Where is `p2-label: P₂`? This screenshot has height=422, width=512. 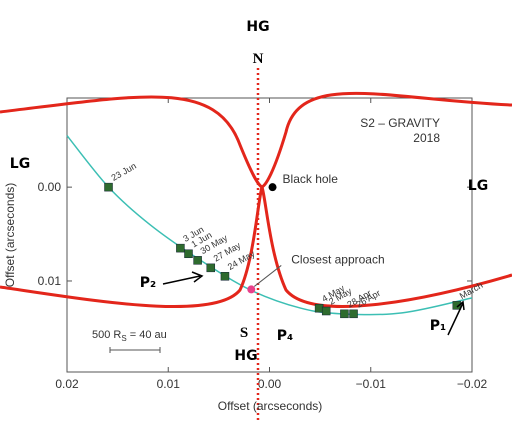 p2-label: P₂ is located at coordinates (148, 283).